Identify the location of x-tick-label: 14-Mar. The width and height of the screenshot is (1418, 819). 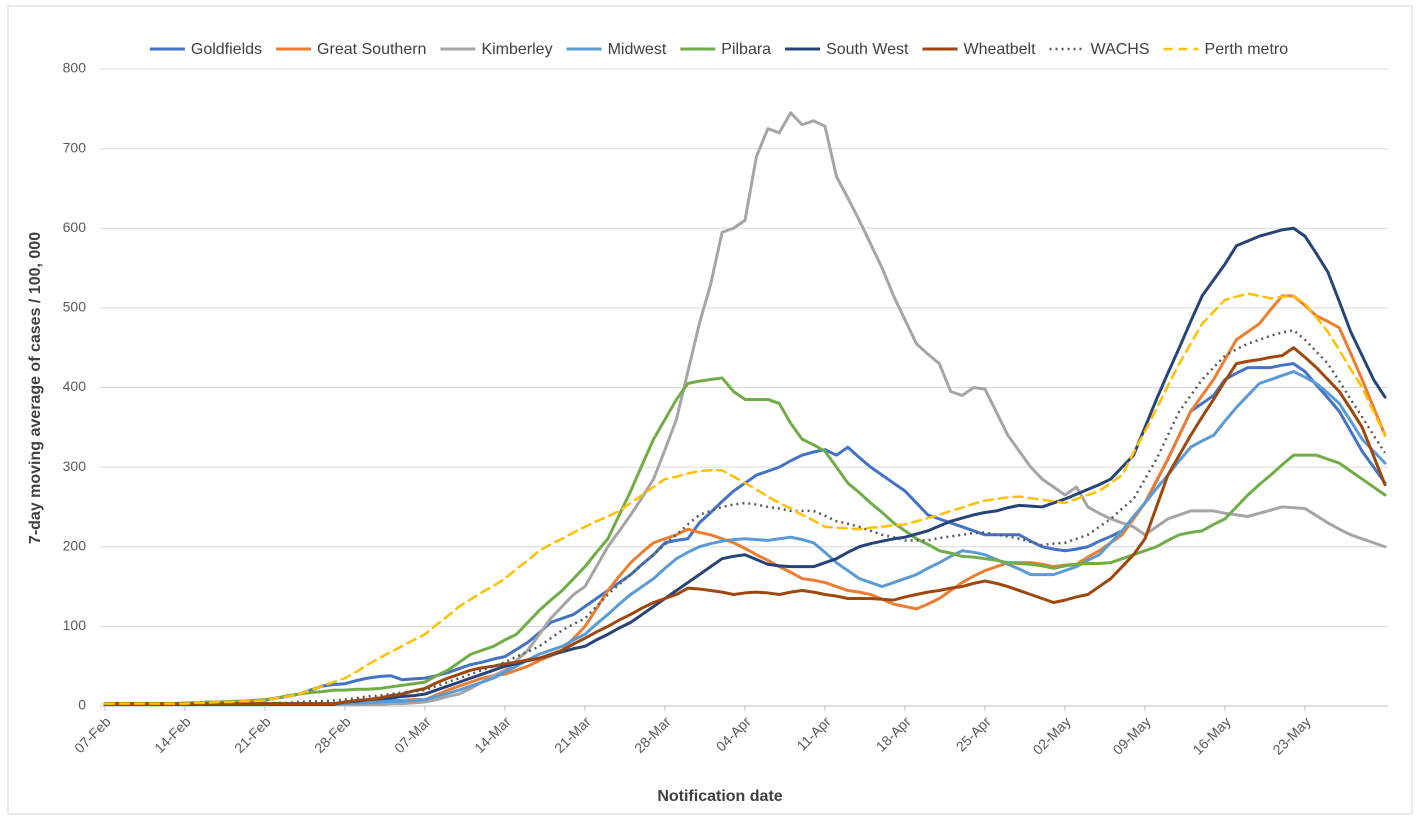
(492, 734).